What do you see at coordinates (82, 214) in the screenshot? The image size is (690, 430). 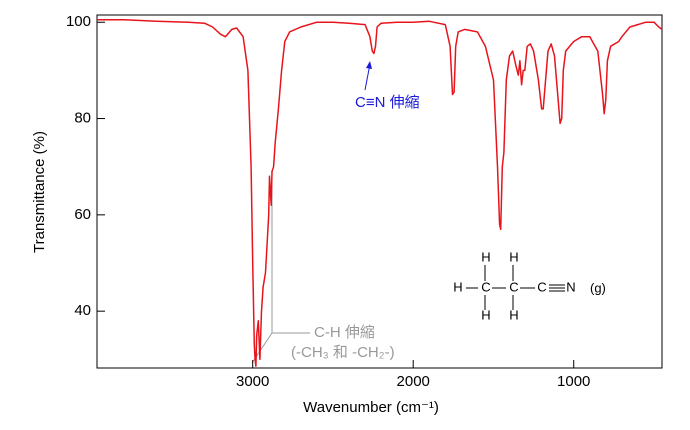 I see `y-tick-label: 60` at bounding box center [82, 214].